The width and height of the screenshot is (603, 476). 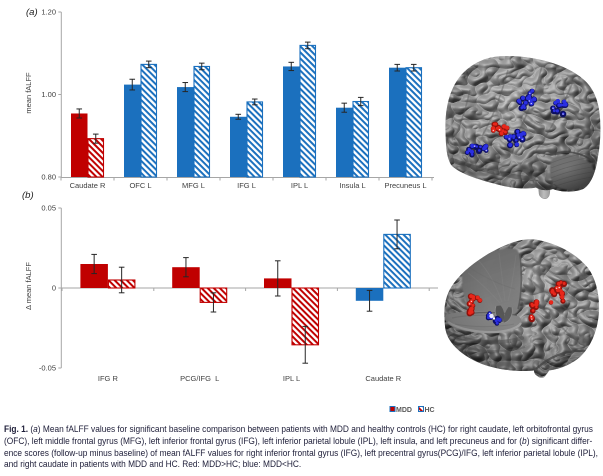 I want to click on svg-text: IFG L, so click(x=246, y=185).